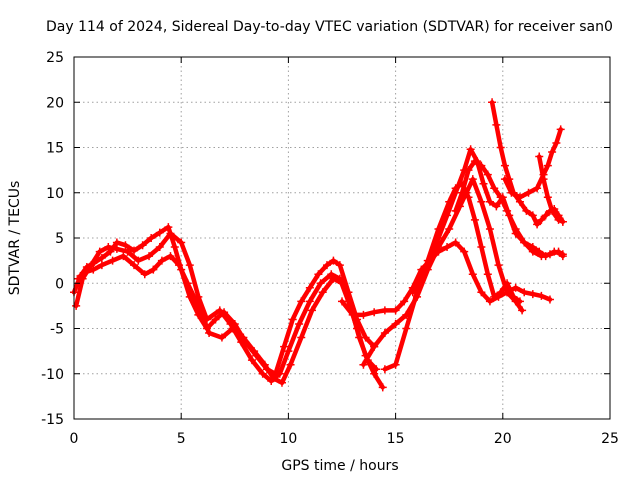 This screenshot has height=480, width=640. Describe the element at coordinates (74, 439) in the screenshot. I see `x-tick-label: 0` at that location.